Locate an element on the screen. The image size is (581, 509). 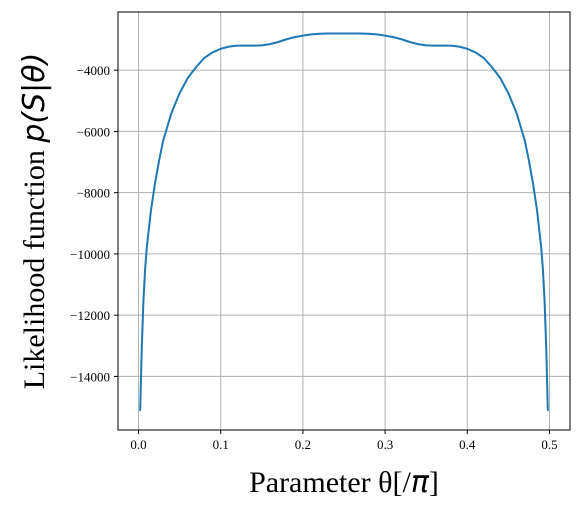
x-axis-ticks: 0.0 0.1 0.2 0.3 0.4 0.5 is located at coordinates (344, 441).